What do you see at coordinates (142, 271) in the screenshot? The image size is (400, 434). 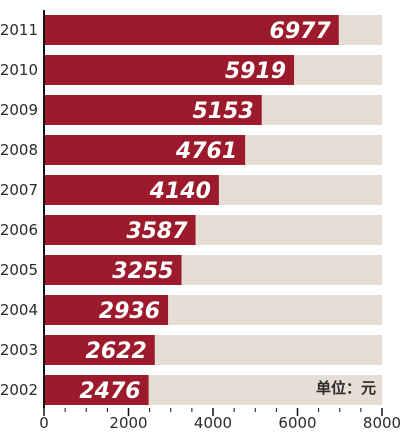 I see `value-label-2005: 3255` at bounding box center [142, 271].